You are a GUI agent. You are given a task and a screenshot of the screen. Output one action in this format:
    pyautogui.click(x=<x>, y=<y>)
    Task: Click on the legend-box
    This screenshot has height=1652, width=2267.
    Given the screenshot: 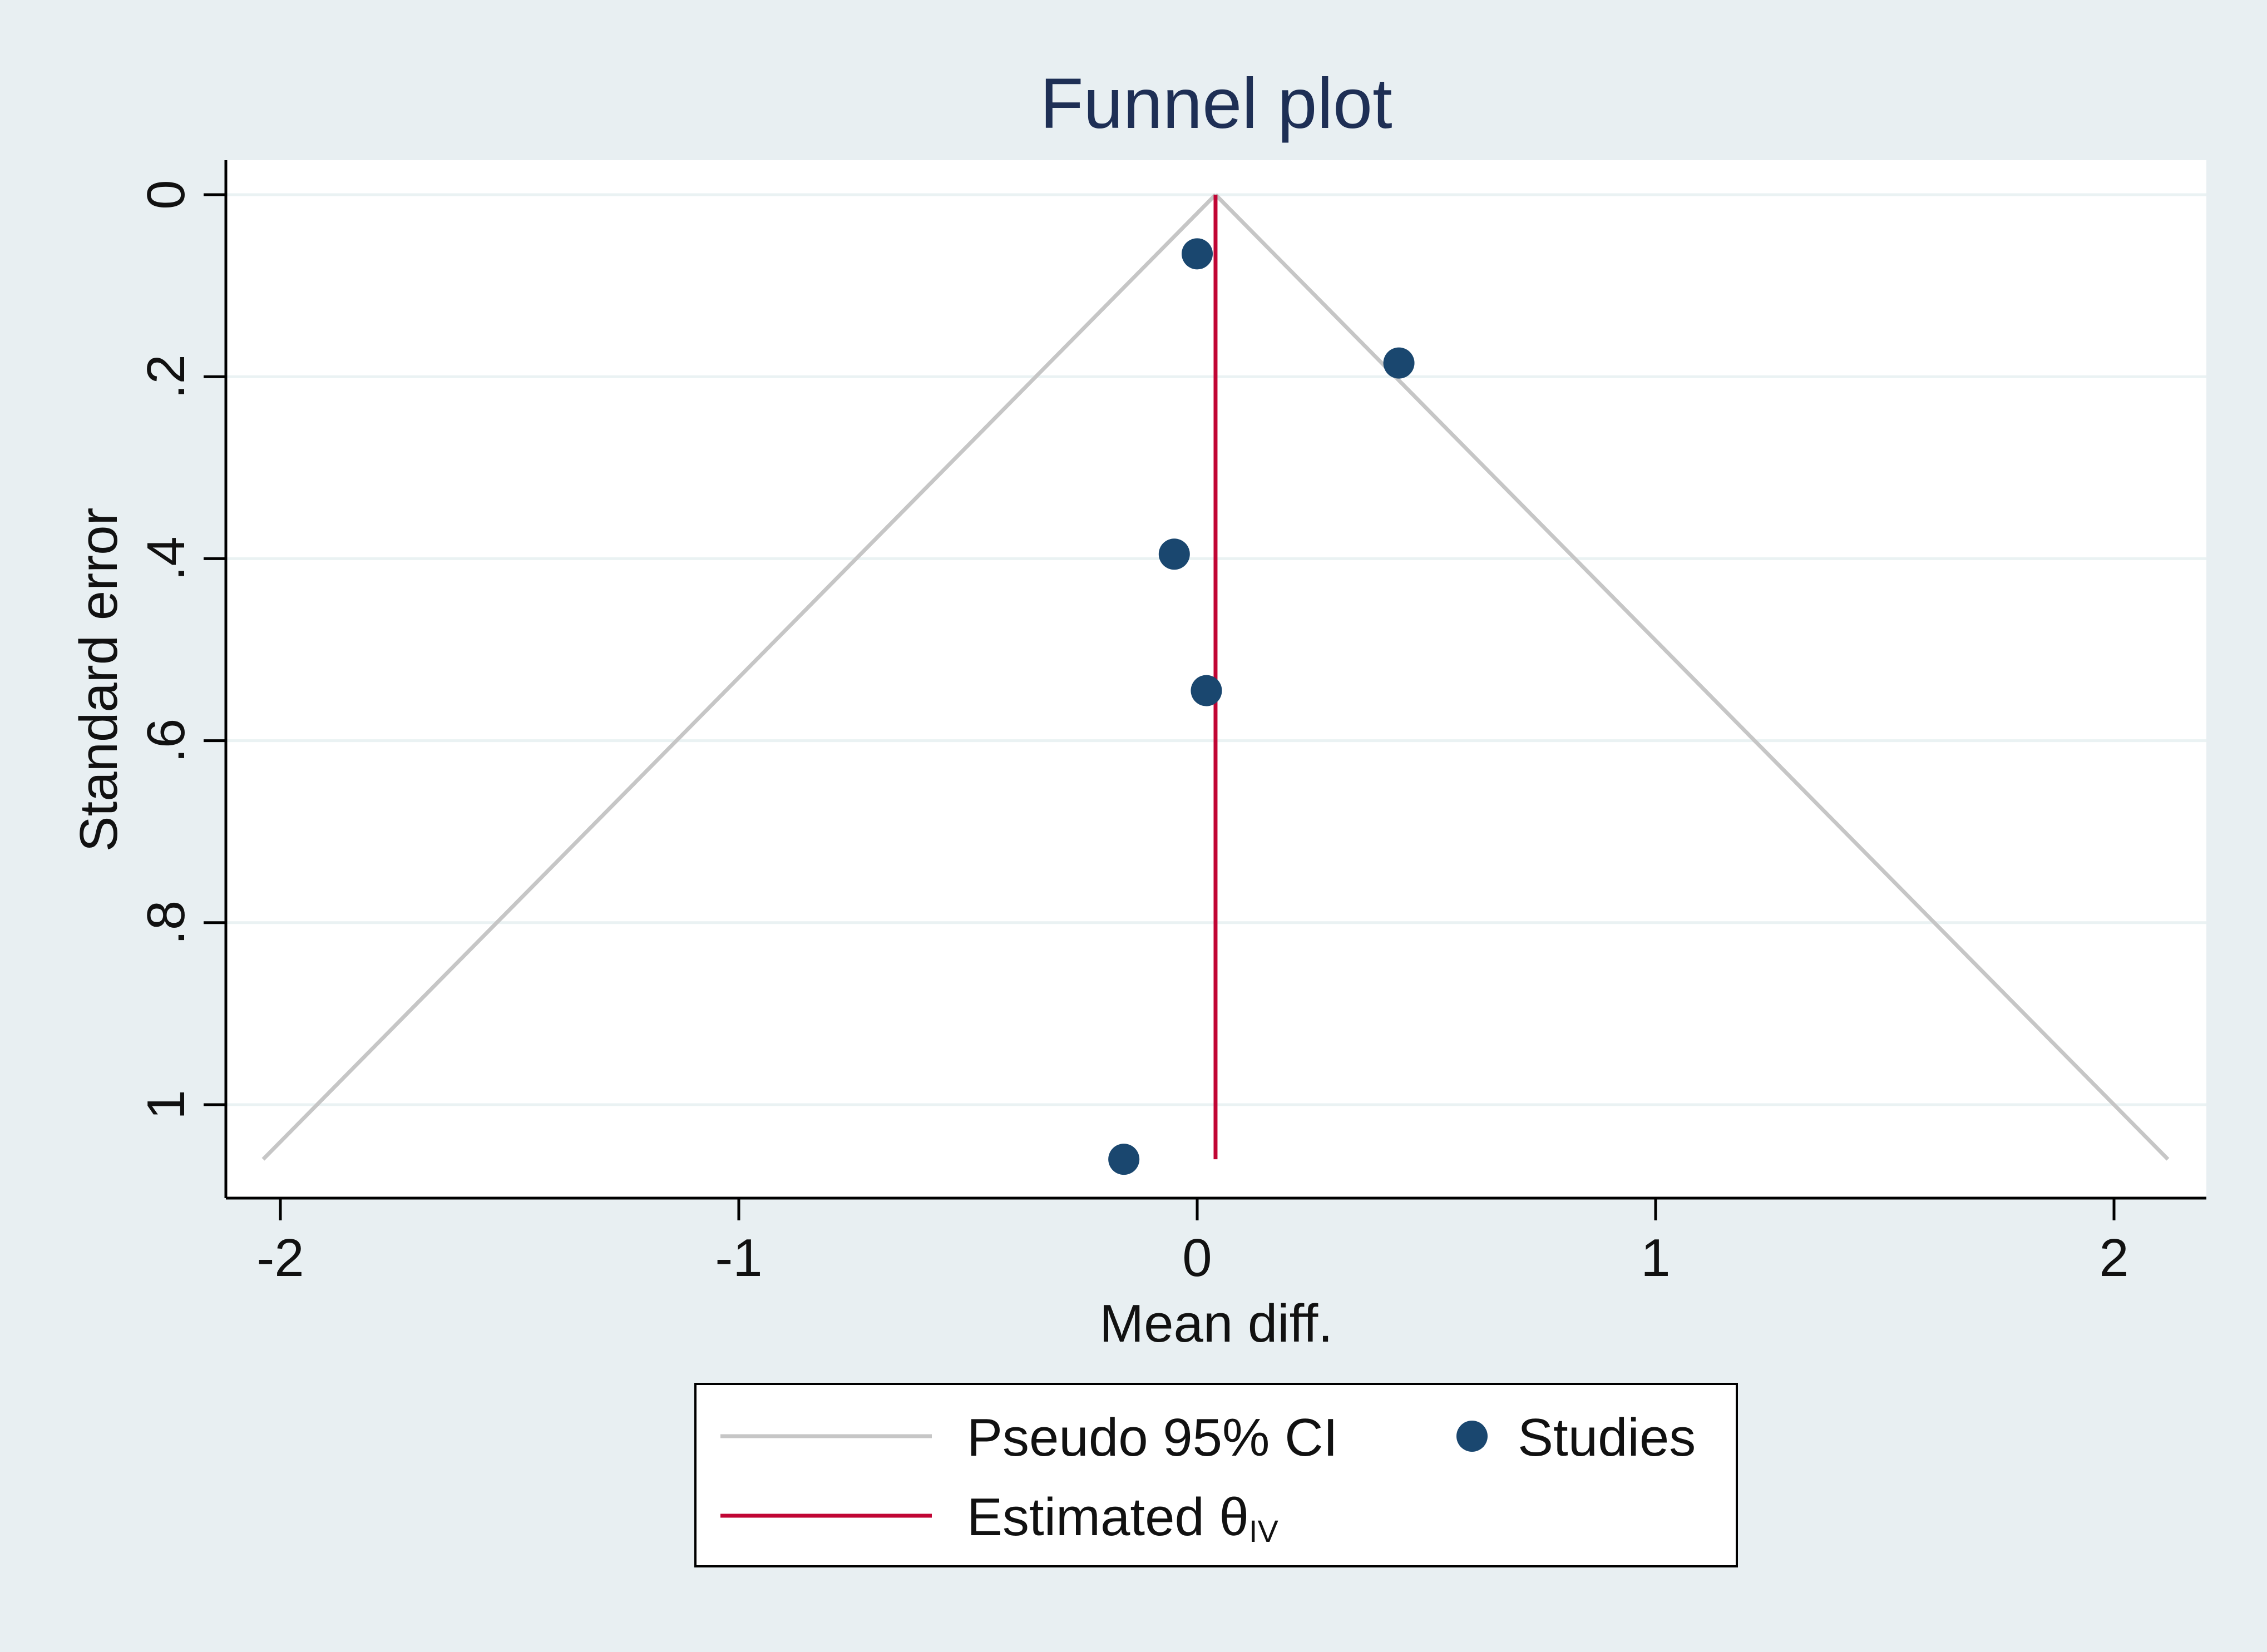 What is the action you would take?
    pyautogui.click(x=1216, y=1475)
    